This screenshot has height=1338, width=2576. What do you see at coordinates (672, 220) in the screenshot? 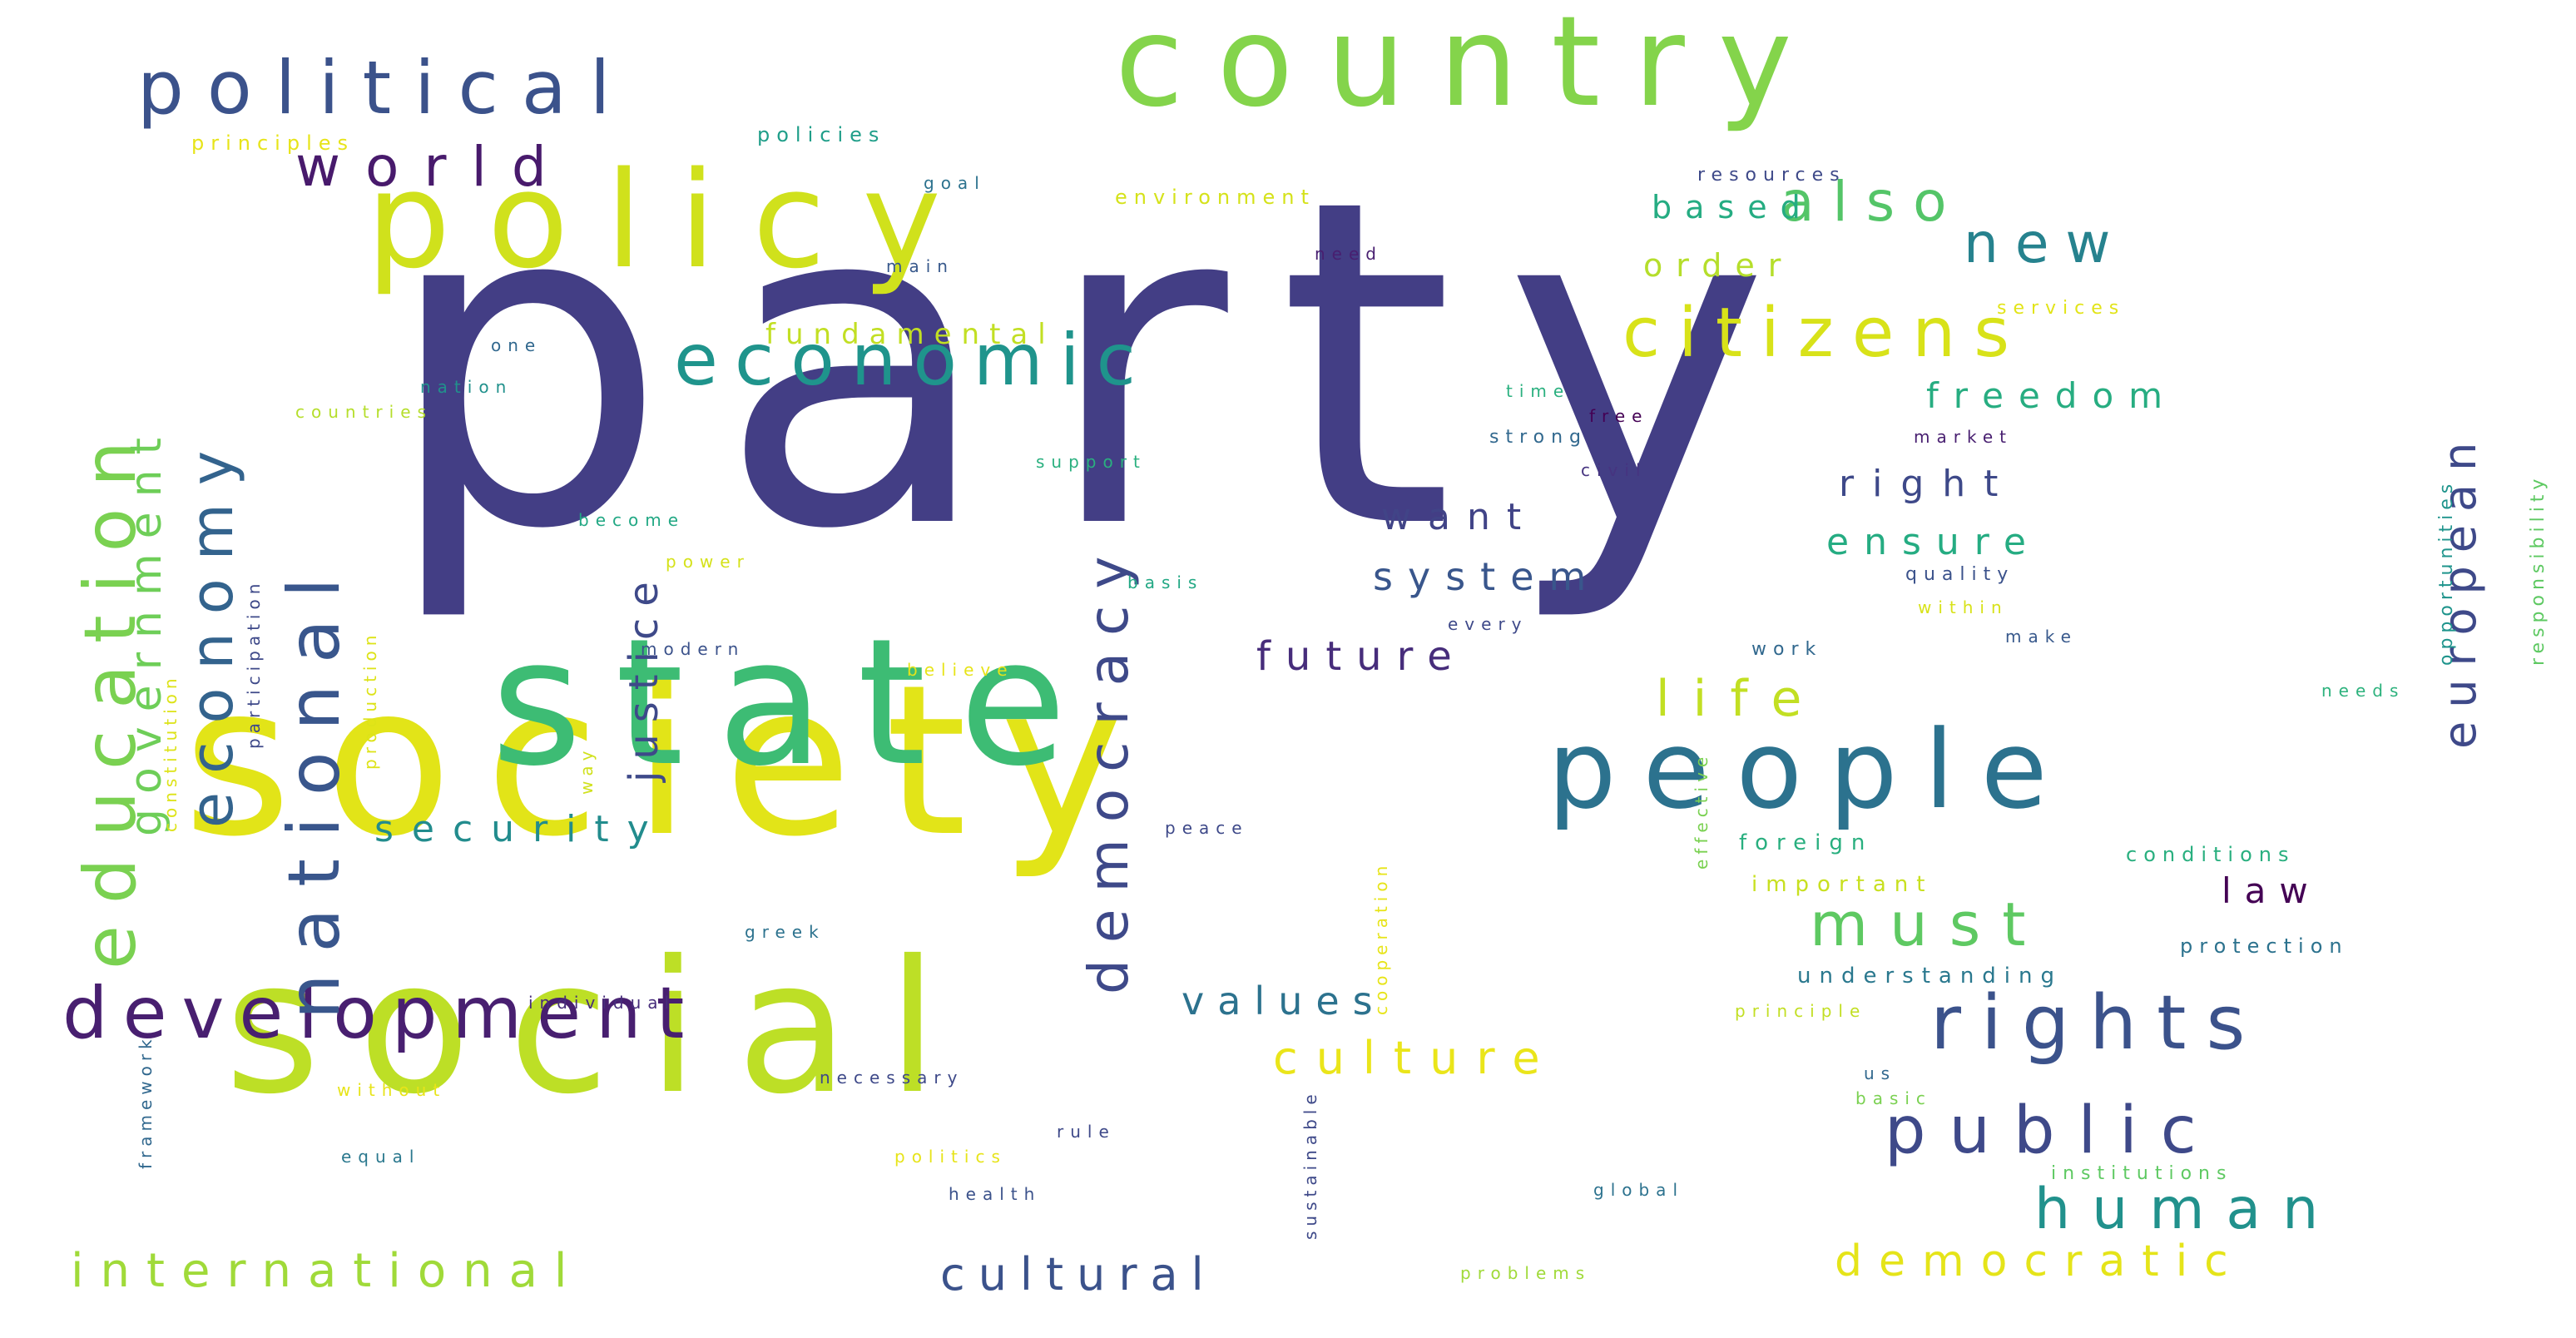
I see `word-policy: policy` at bounding box center [672, 220].